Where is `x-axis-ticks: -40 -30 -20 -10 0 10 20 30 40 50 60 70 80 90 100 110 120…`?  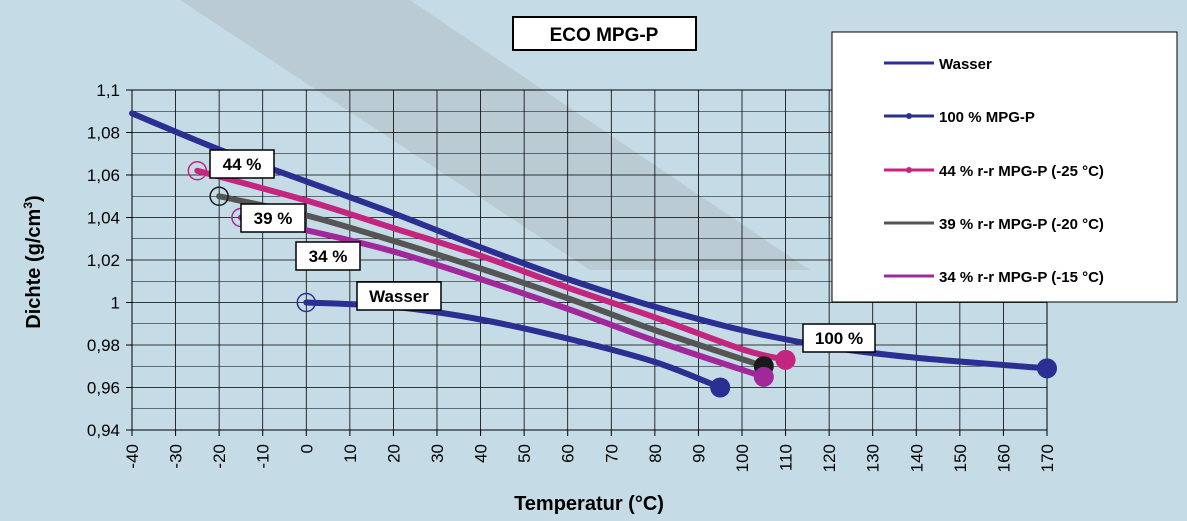 x-axis-ticks: -40 -30 -20 -10 0 10 20 30 40 50 60 70 80 90 100 110 120… is located at coordinates (590, 451).